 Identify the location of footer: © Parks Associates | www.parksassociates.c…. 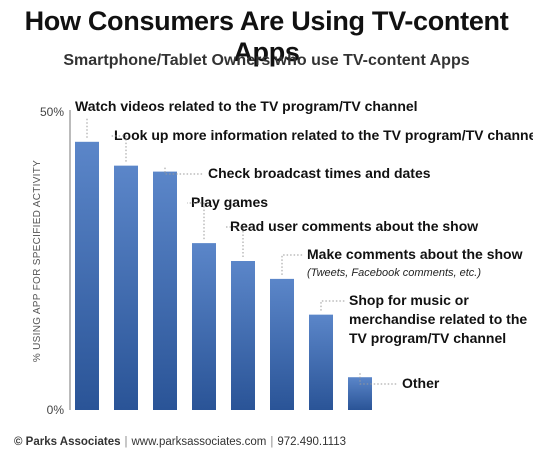
(180, 442).